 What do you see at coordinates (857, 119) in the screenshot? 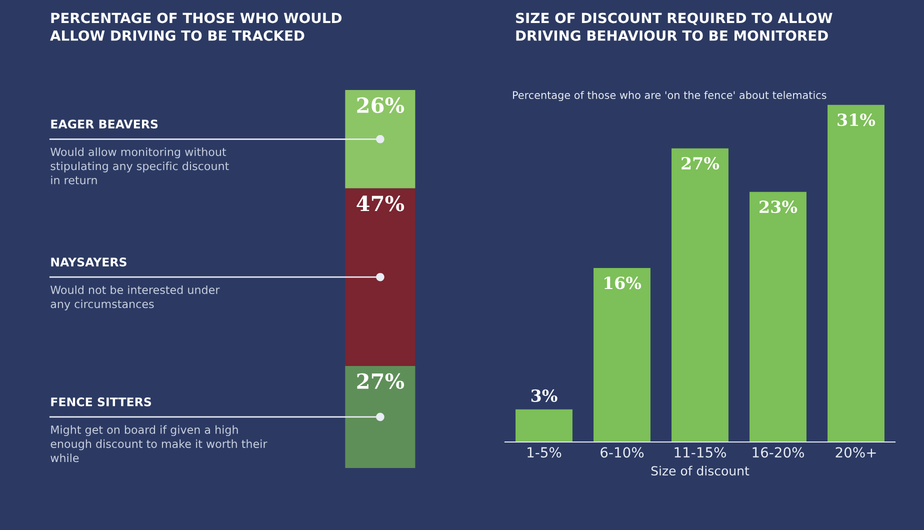
I see `data-label: 31%` at bounding box center [857, 119].